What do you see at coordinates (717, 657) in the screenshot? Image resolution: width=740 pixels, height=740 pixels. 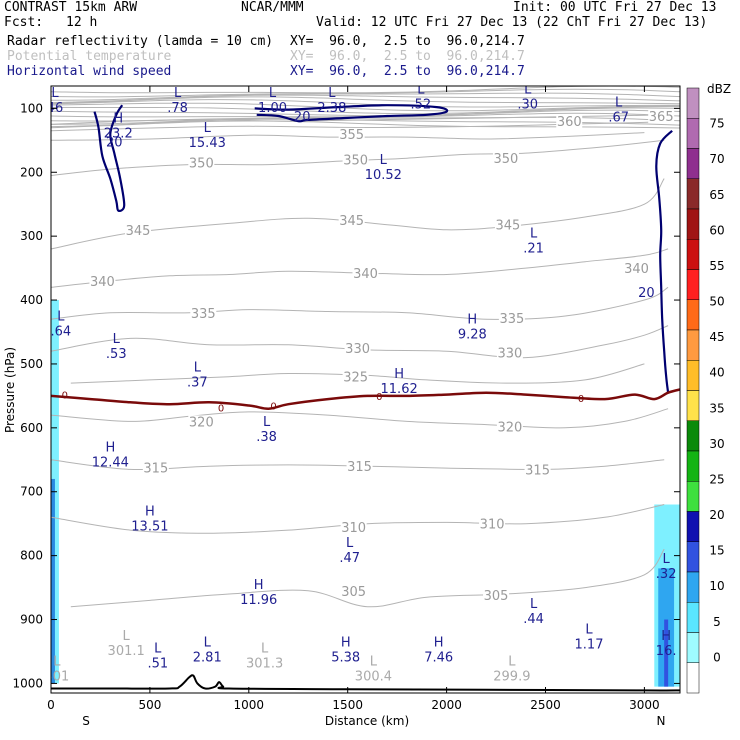 I see `colorbar-level-label: 0` at bounding box center [717, 657].